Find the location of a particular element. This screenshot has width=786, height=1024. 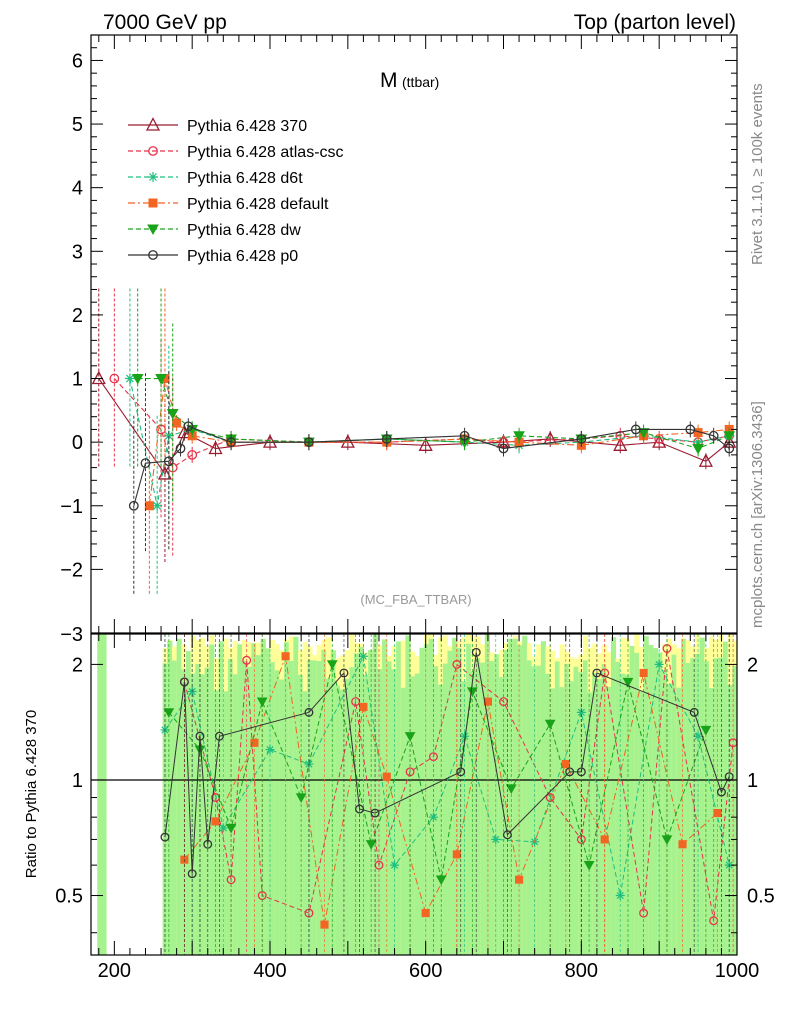

ratio-y-tick-label-right: 0.5 is located at coordinates (761, 897).